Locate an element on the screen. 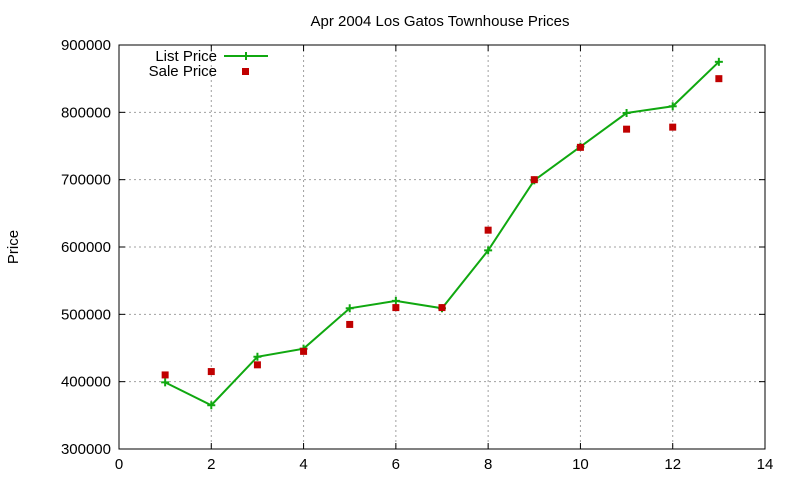  x-tick-label: 2 is located at coordinates (211, 464).